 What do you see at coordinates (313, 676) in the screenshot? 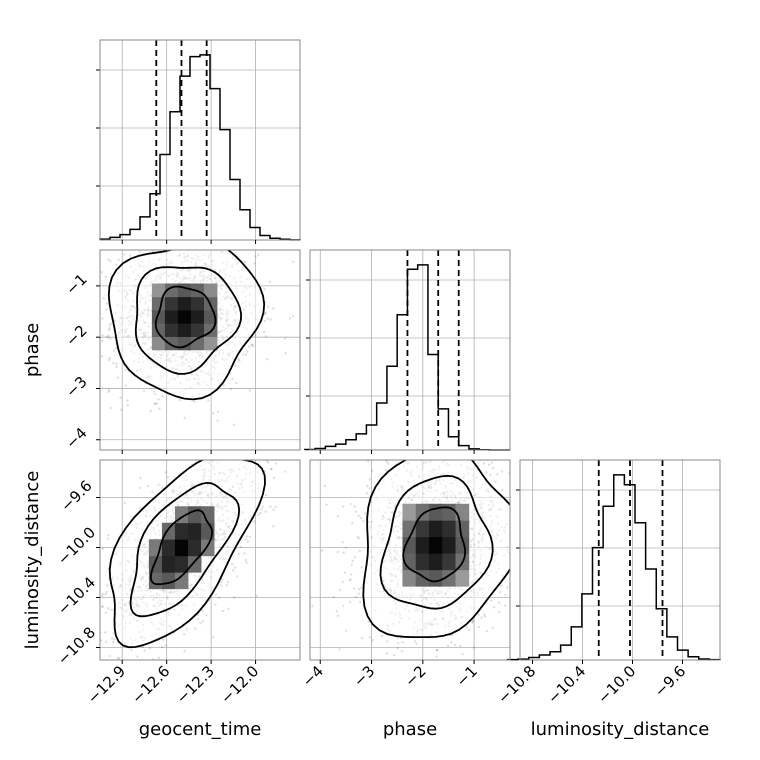
I see `xtick-label-phase: −4` at bounding box center [313, 676].